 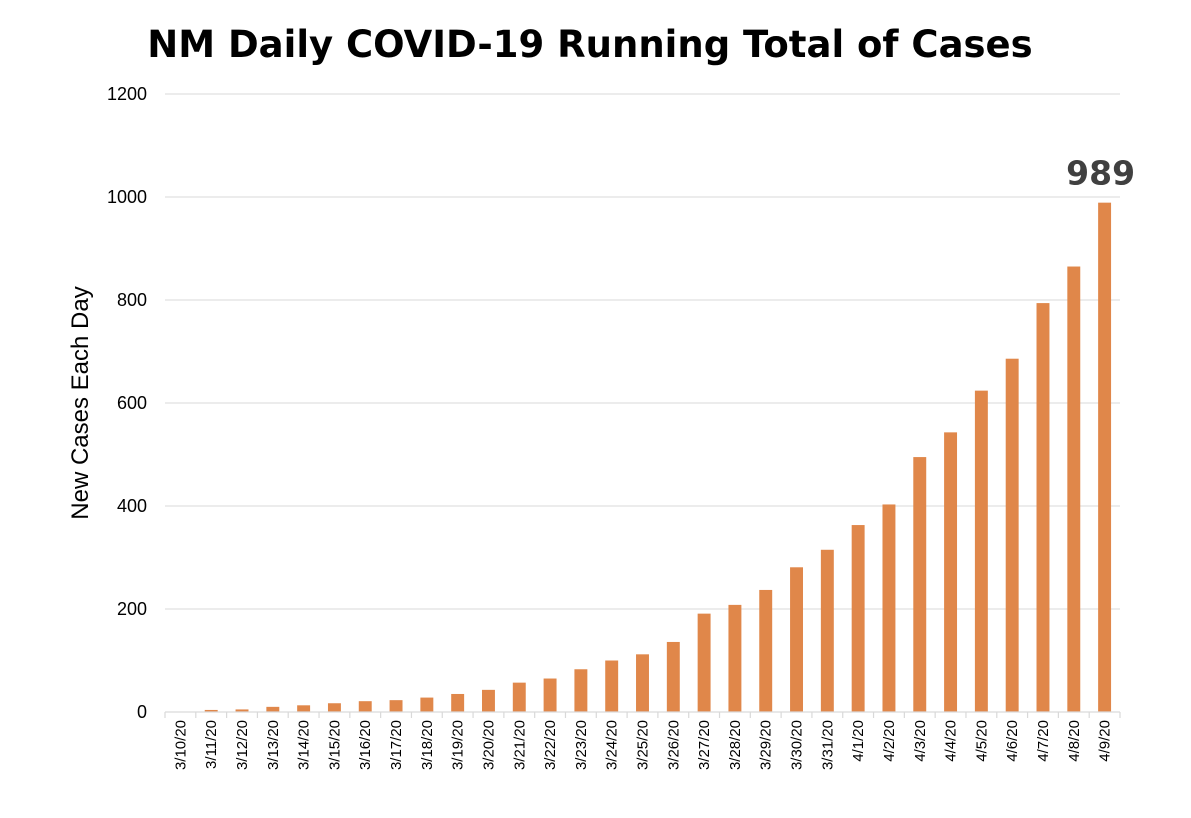 I want to click on y-tick-label: 800, so click(x=132, y=300).